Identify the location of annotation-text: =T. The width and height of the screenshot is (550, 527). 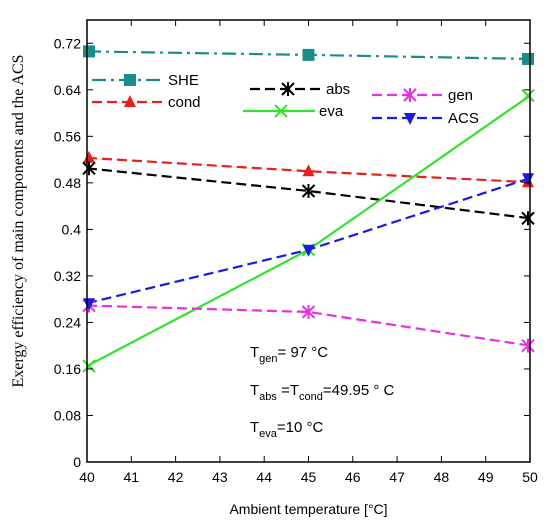
(288, 390).